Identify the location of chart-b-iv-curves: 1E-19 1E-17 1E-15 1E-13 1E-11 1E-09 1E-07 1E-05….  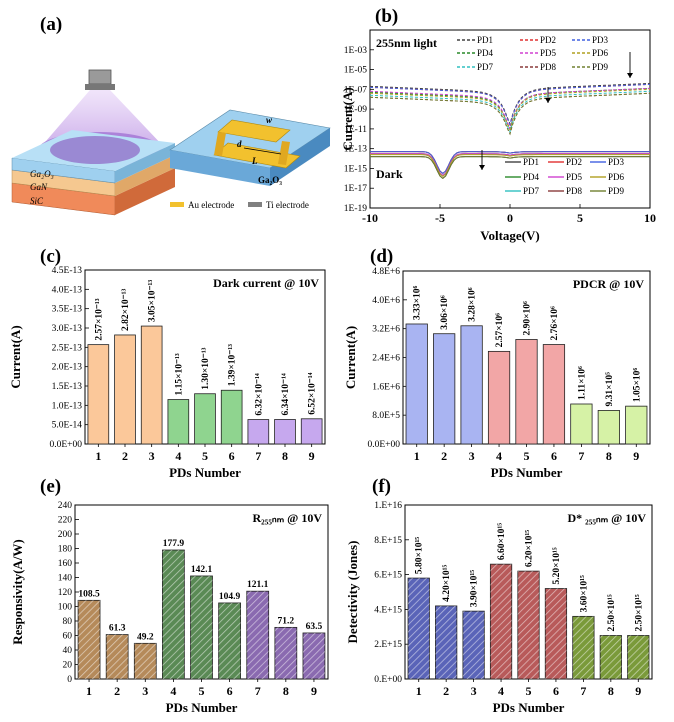
(498, 136).